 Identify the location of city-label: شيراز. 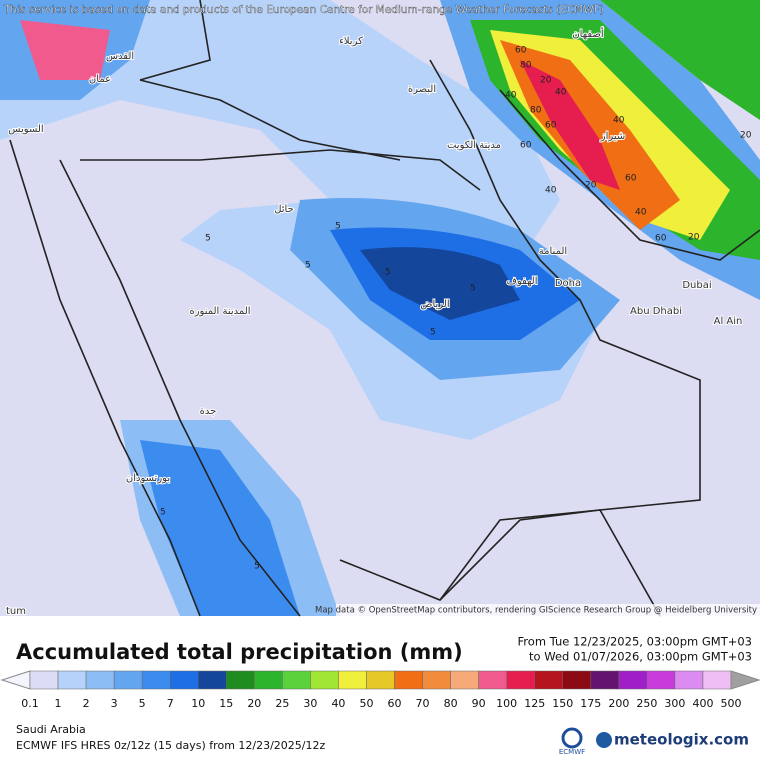
(613, 136).